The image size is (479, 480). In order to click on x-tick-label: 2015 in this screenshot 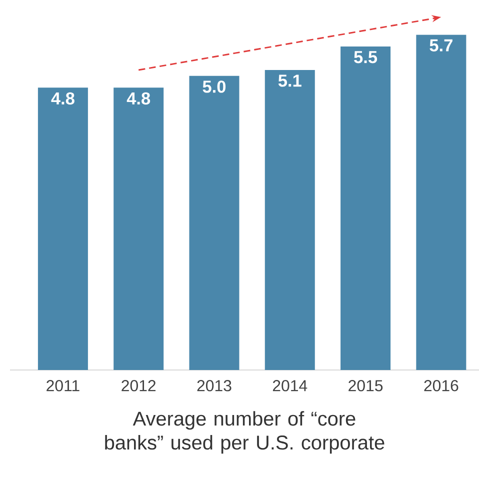, I will do `click(365, 386)`.